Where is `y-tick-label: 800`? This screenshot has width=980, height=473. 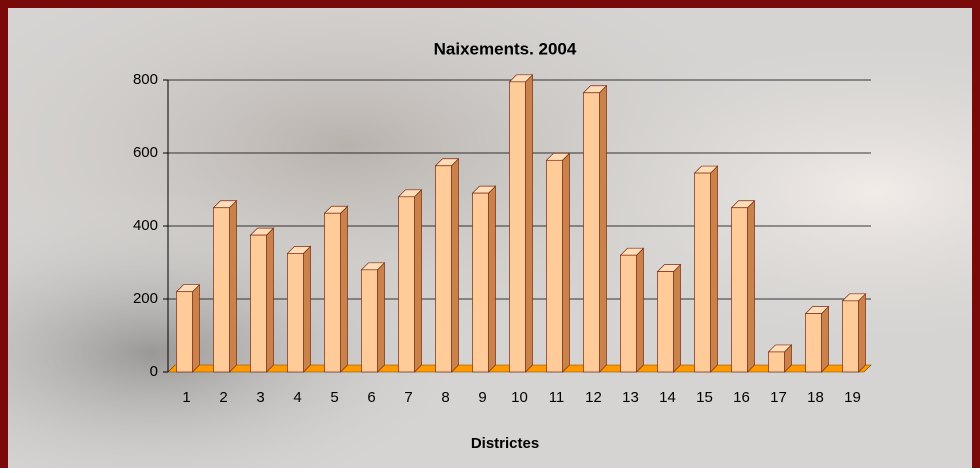
y-tick-label: 800 is located at coordinates (145, 79).